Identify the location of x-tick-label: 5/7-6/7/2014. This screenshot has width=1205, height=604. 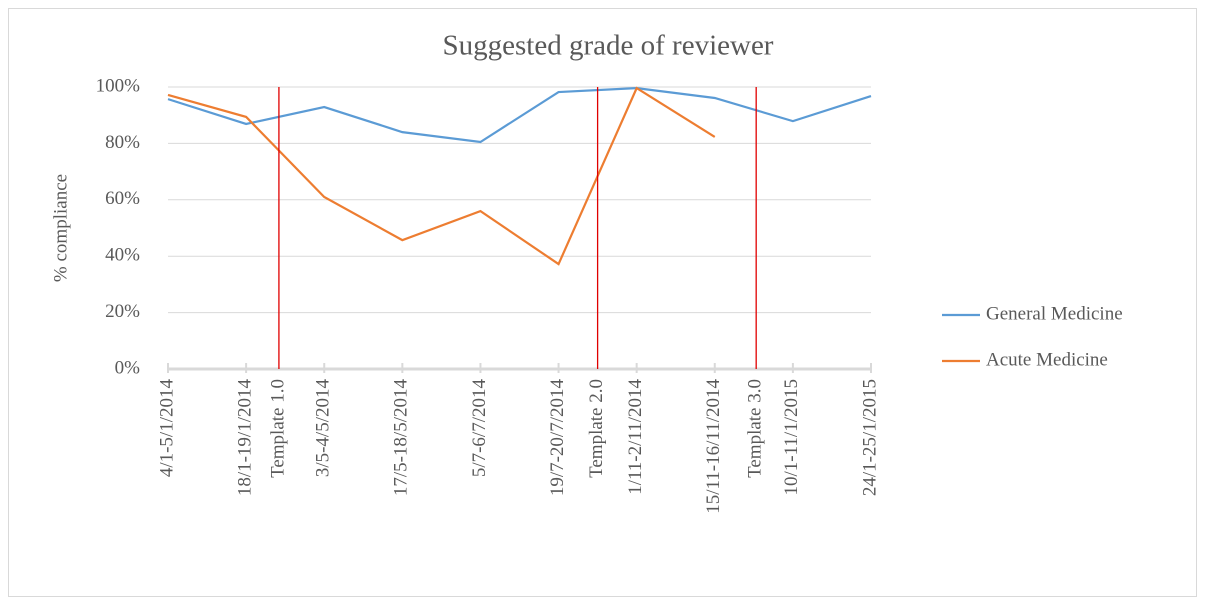
(479, 428).